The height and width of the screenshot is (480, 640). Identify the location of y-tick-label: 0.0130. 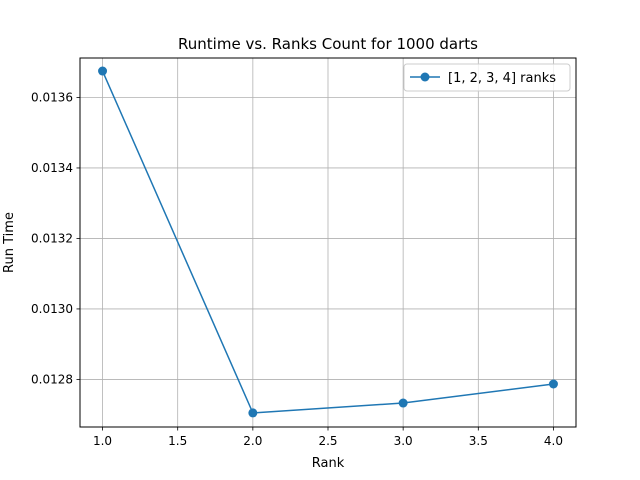
(52, 309).